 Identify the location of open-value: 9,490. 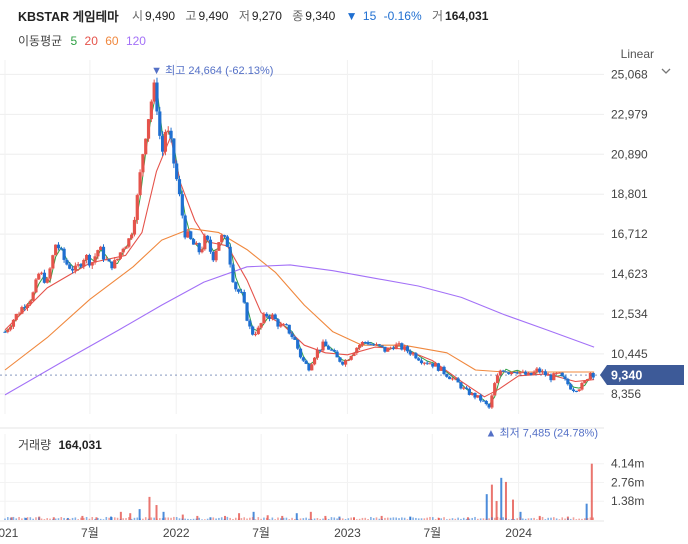
(160, 15).